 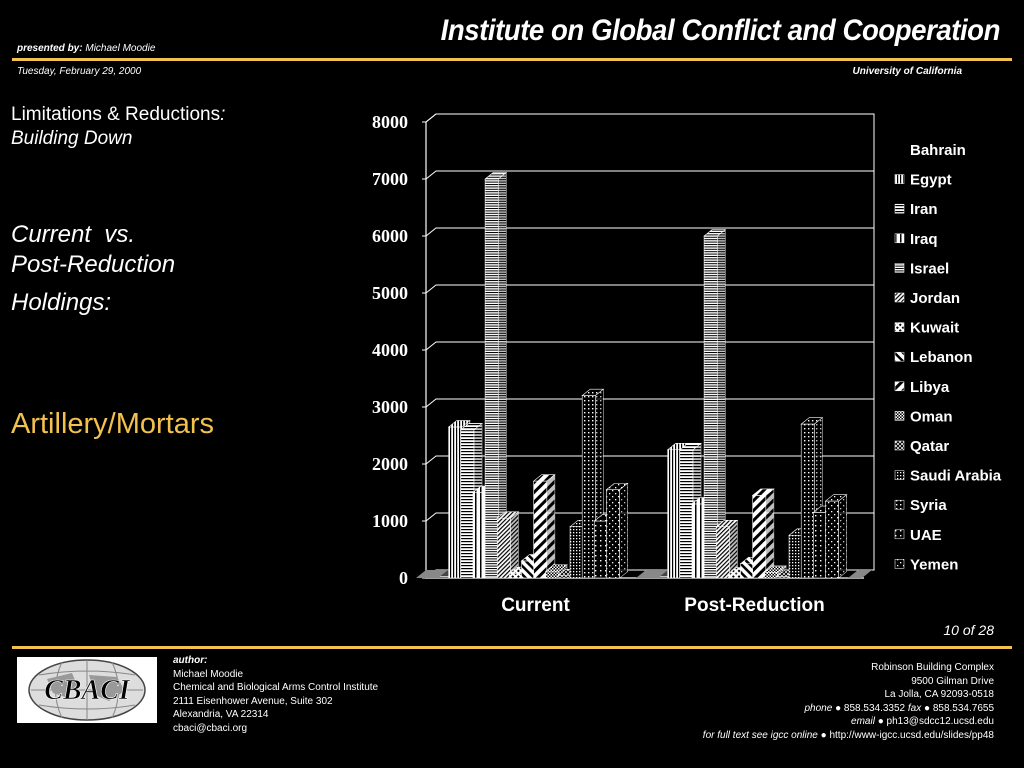 I want to click on presenter-name: Michael Moodie, so click(x=120, y=48).